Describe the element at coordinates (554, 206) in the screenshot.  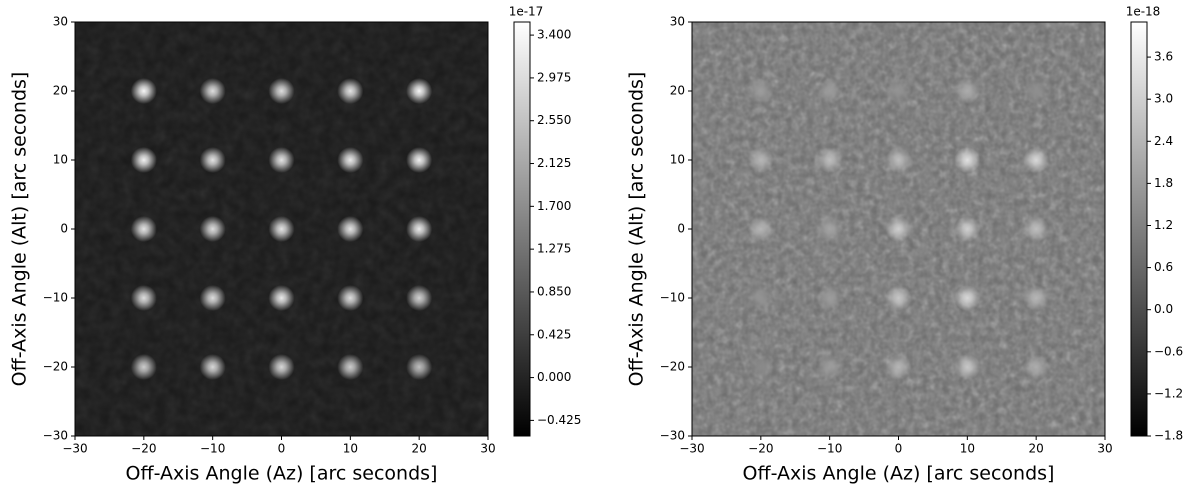
I see `colorbar-tick-label: 1.700` at that location.